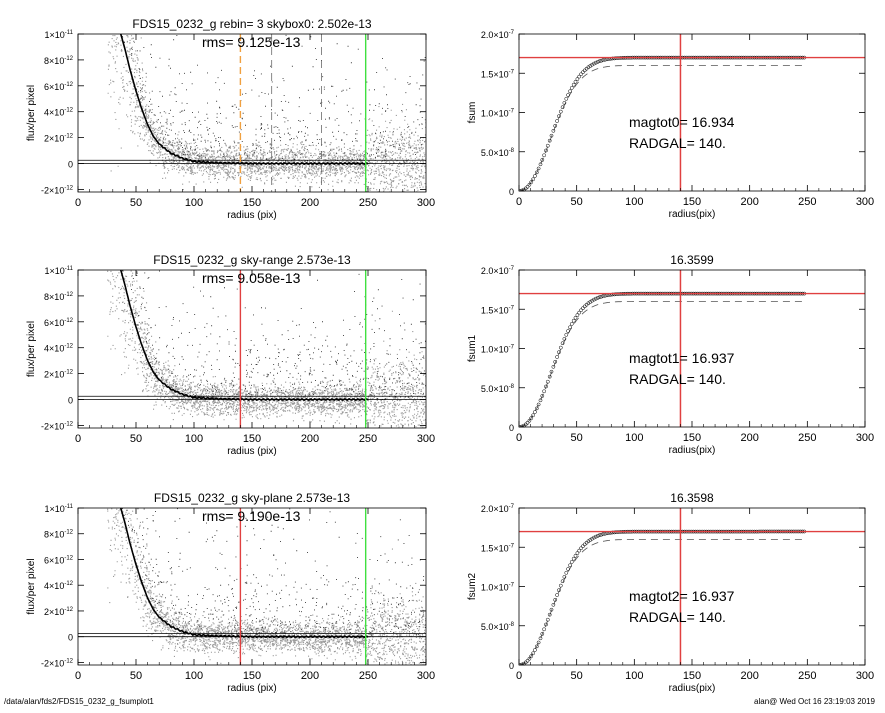 This screenshot has height=713, width=885. Describe the element at coordinates (251, 516) in the screenshot. I see `rms-annotation: rms= 9.190e-13` at that location.